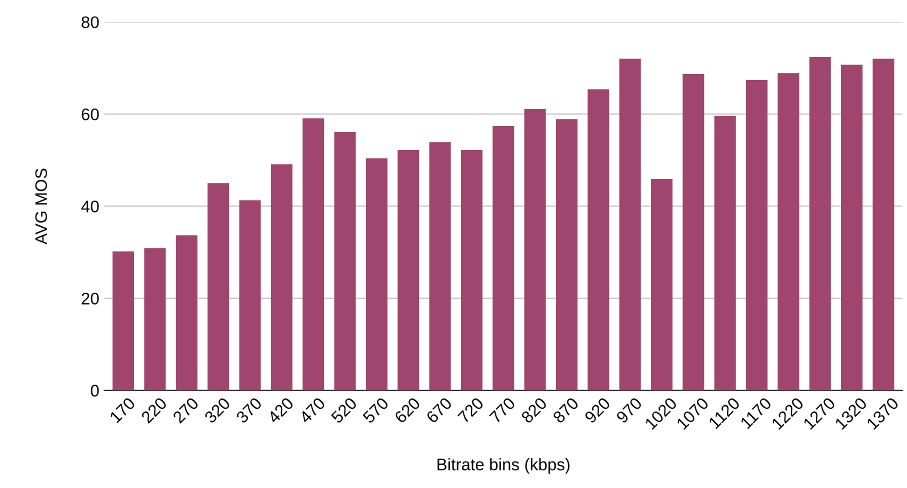 Image resolution: width=907 pixels, height=488 pixels. What do you see at coordinates (90, 298) in the screenshot?
I see `y-tick-label: 20` at bounding box center [90, 298].